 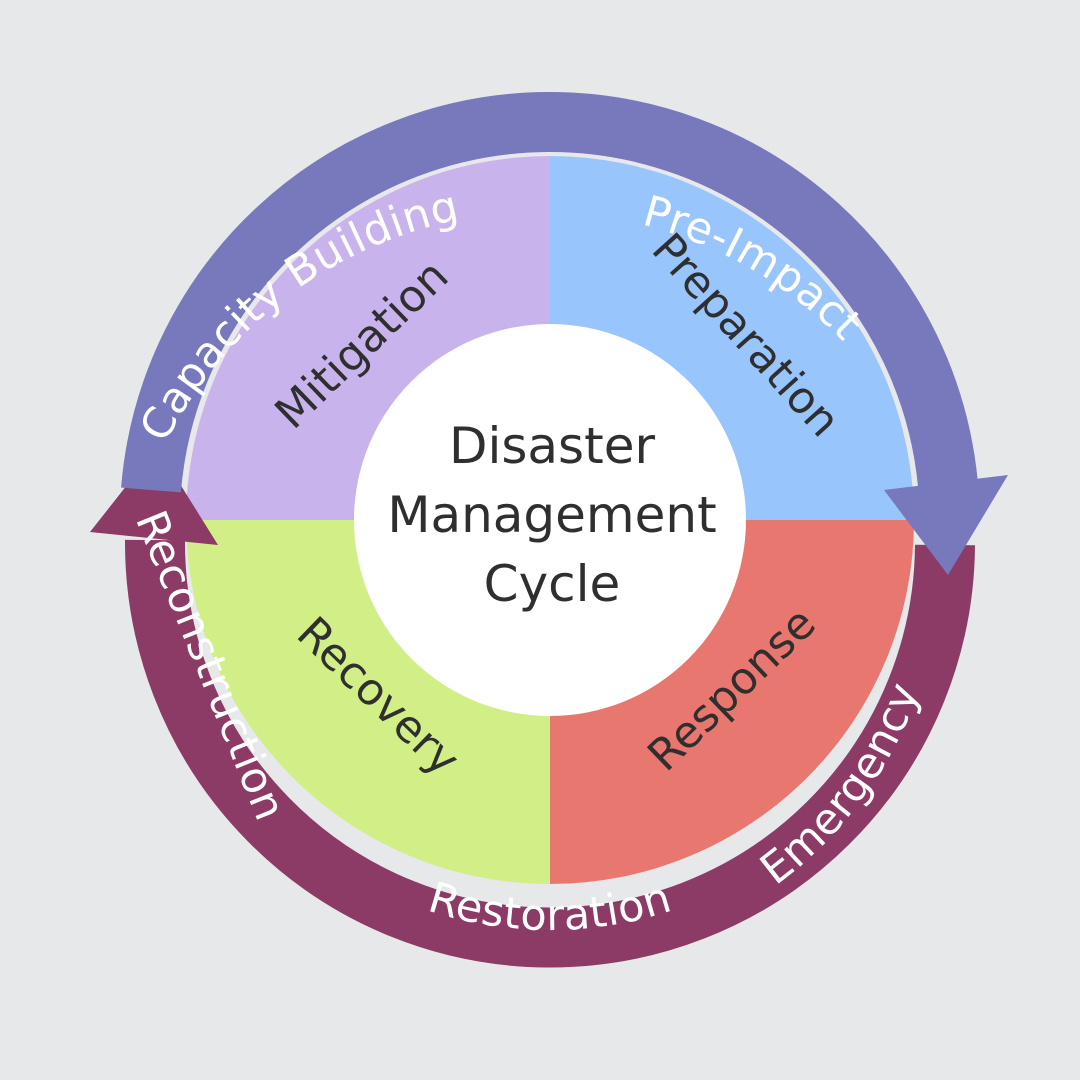 I want to click on center-label-line-3: Cycle, so click(x=552, y=584).